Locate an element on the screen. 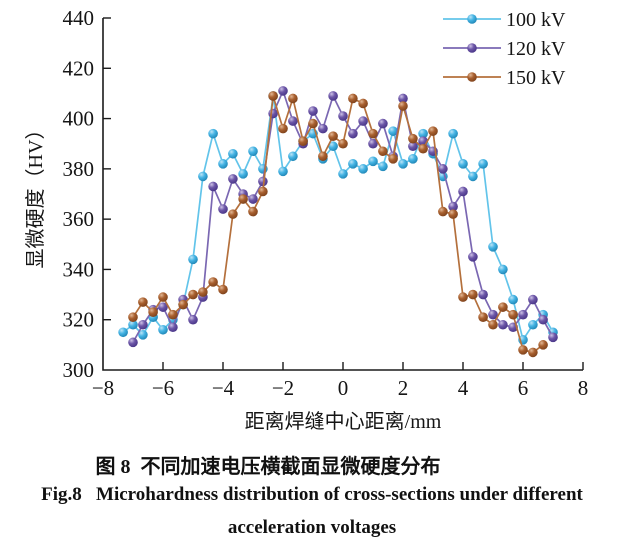 The image size is (624, 545). y-axis-label: 显微硬度（HV） is located at coordinates (35, 194).